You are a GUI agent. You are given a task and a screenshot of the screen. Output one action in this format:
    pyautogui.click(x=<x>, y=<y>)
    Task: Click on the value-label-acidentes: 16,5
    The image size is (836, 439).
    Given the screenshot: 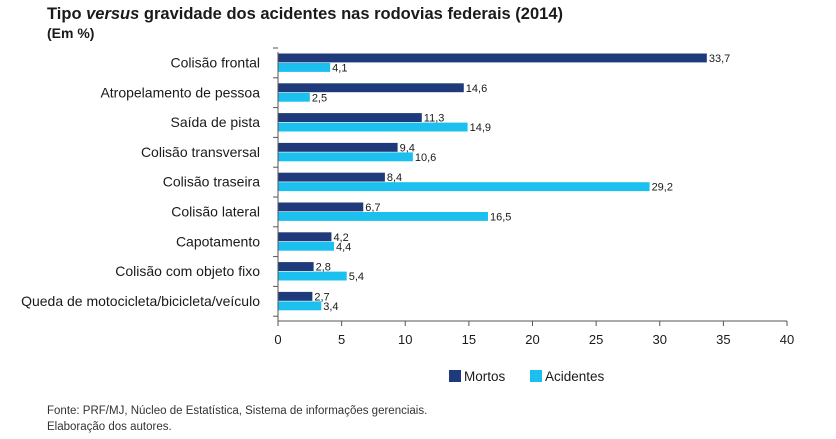 What is the action you would take?
    pyautogui.click(x=500, y=218)
    